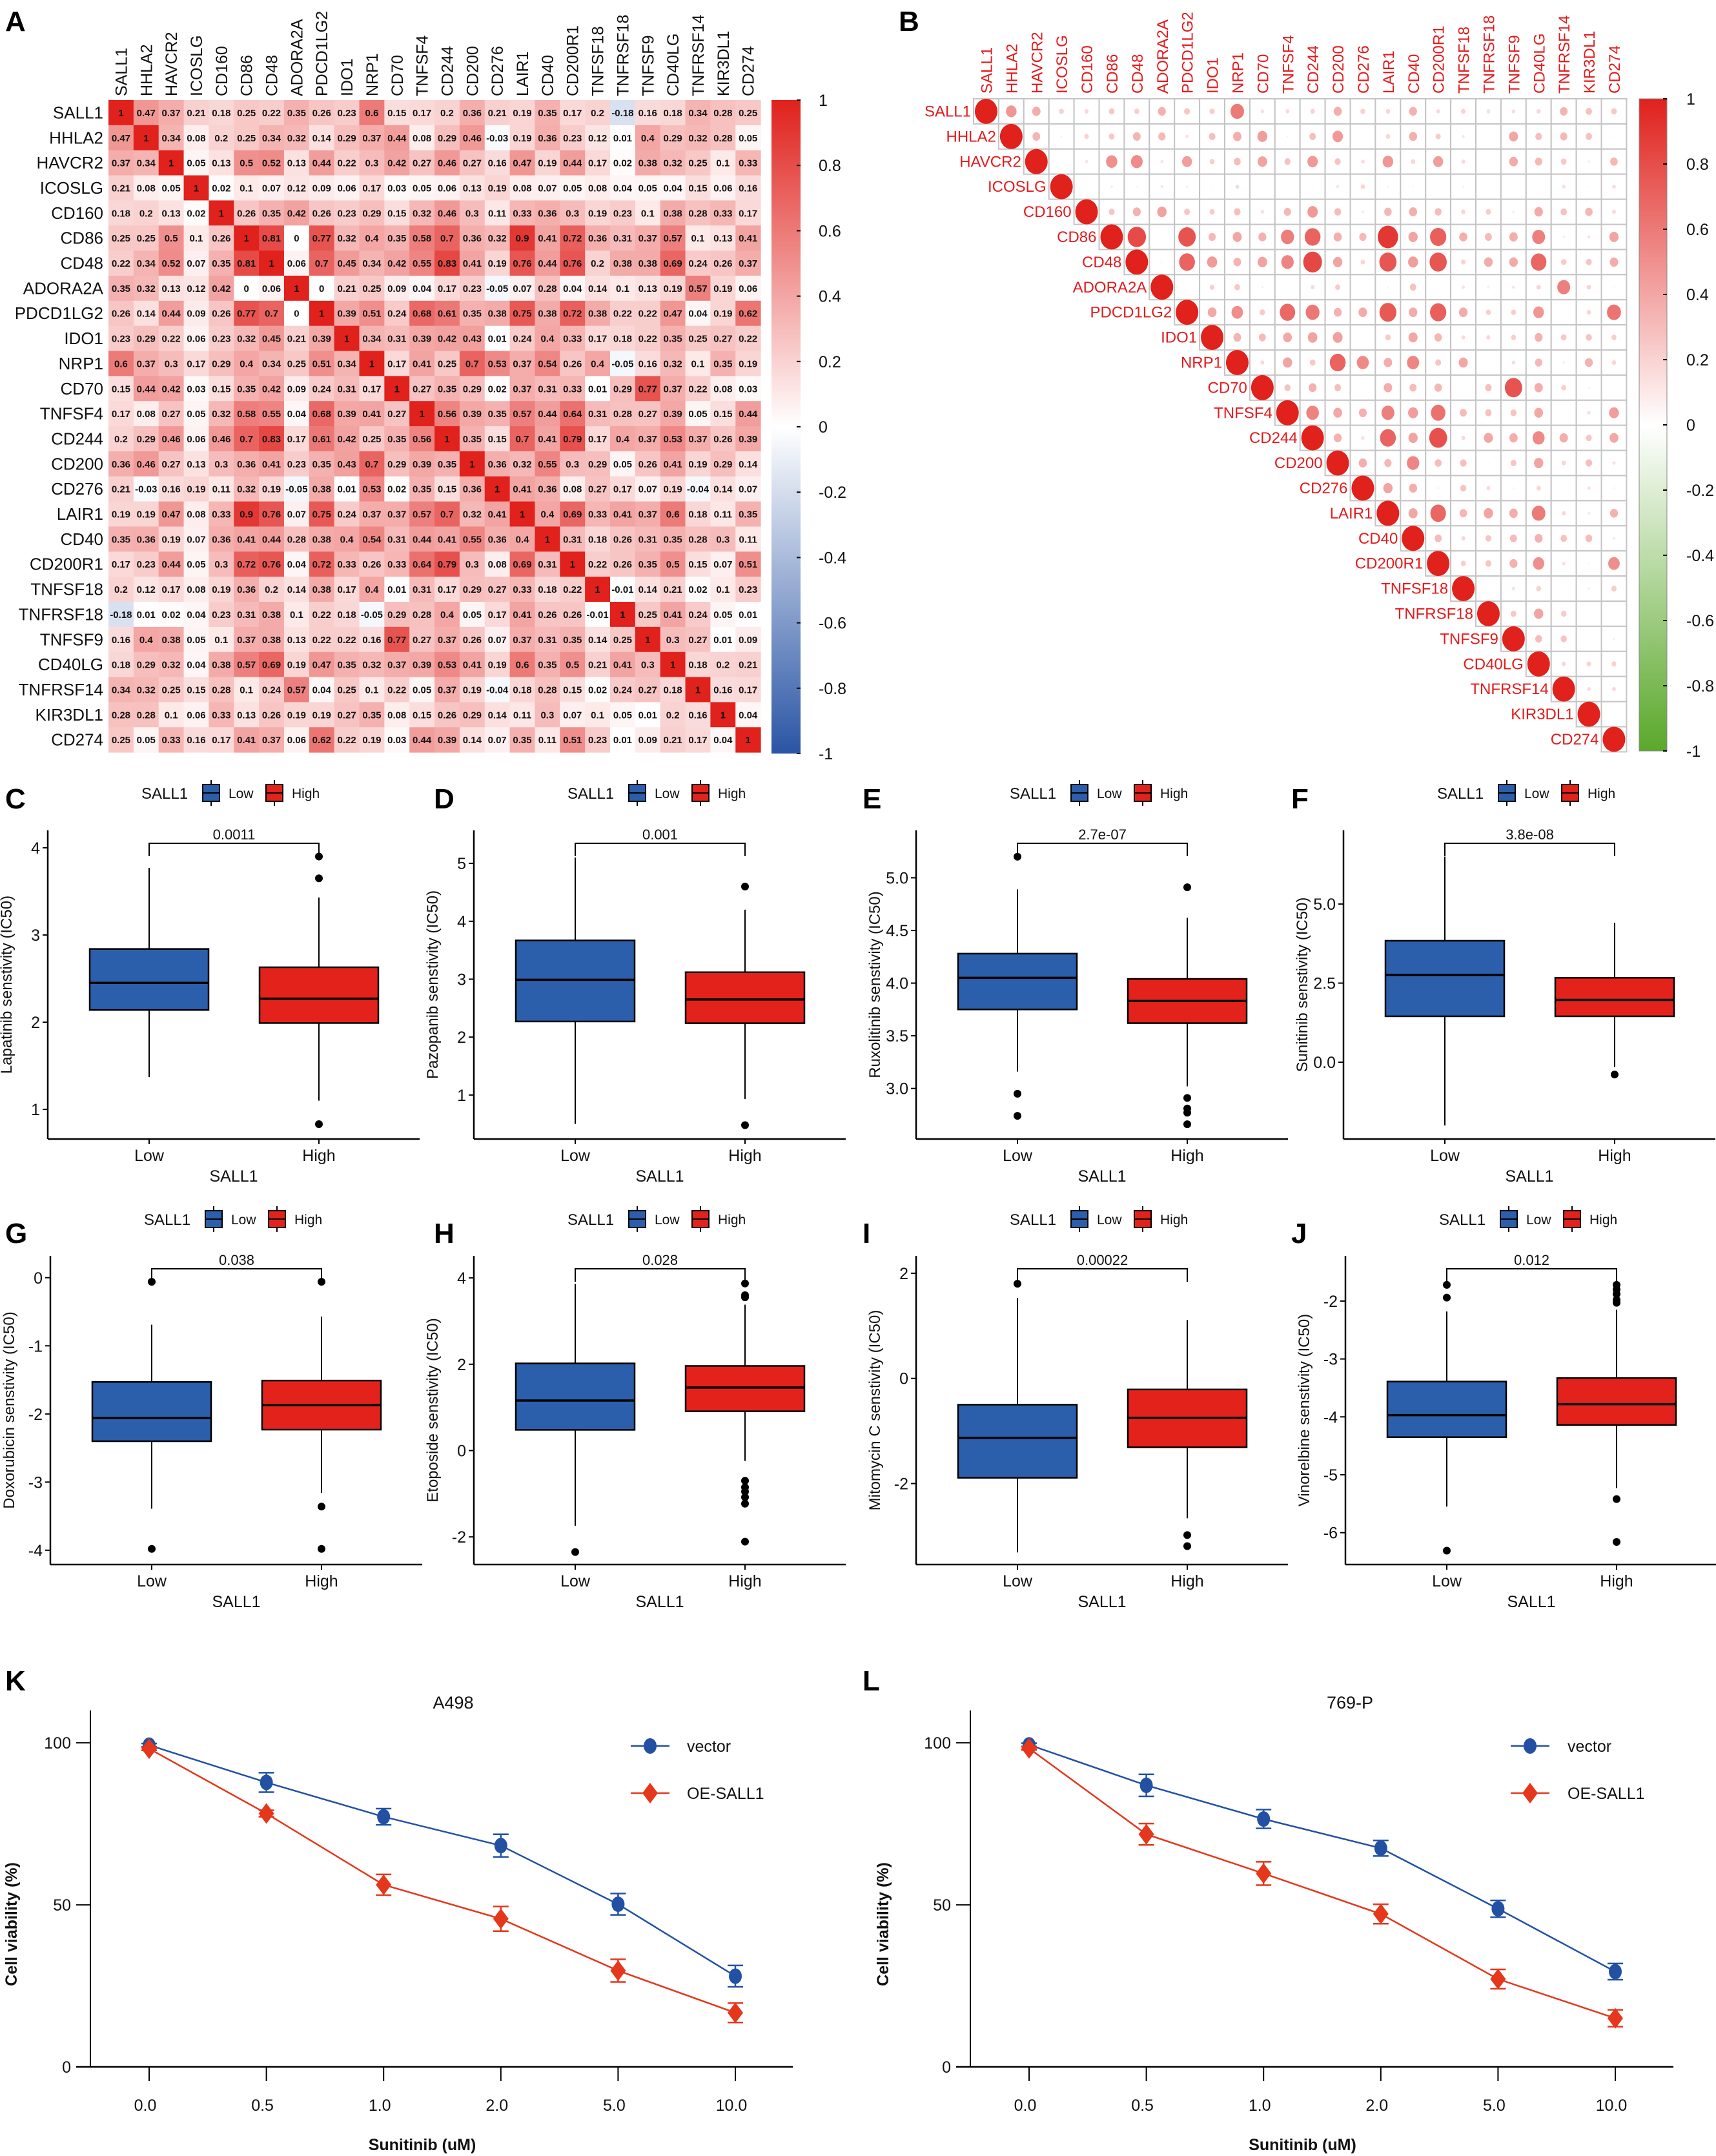 This screenshot has width=1716, height=2156. Describe the element at coordinates (1447, 1410) in the screenshot. I see `box-low` at that location.